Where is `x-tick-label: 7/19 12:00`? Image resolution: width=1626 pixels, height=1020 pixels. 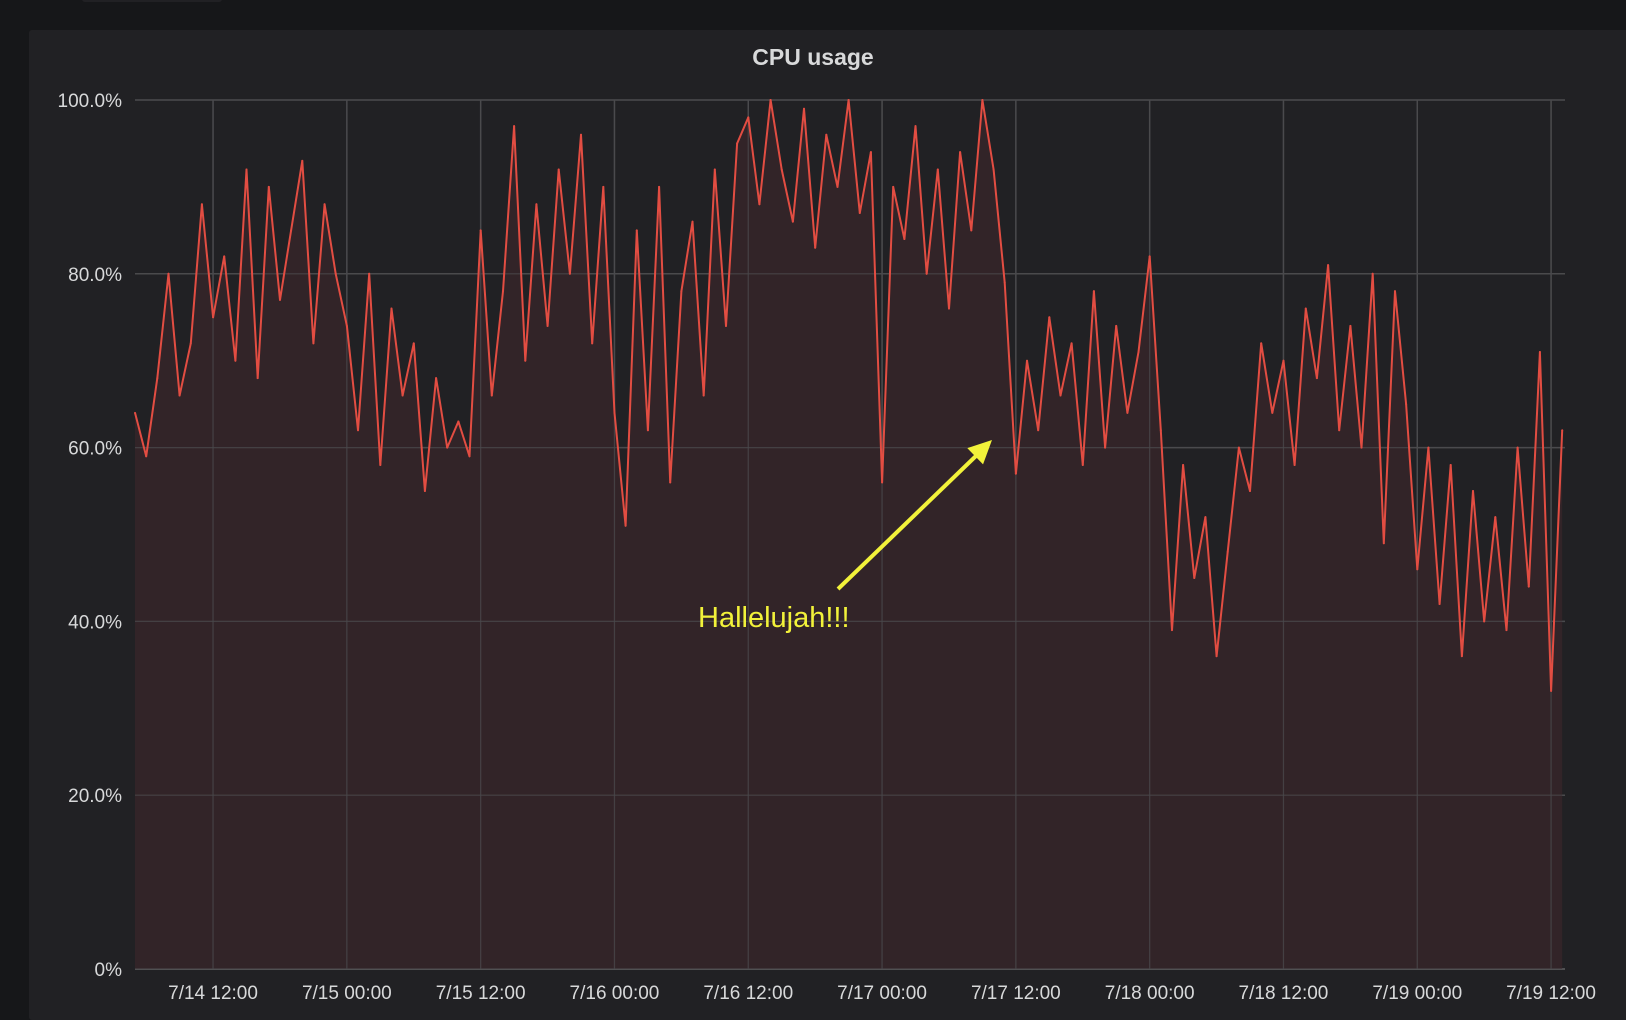
x-tick-label: 7/19 12:00 is located at coordinates (1551, 993).